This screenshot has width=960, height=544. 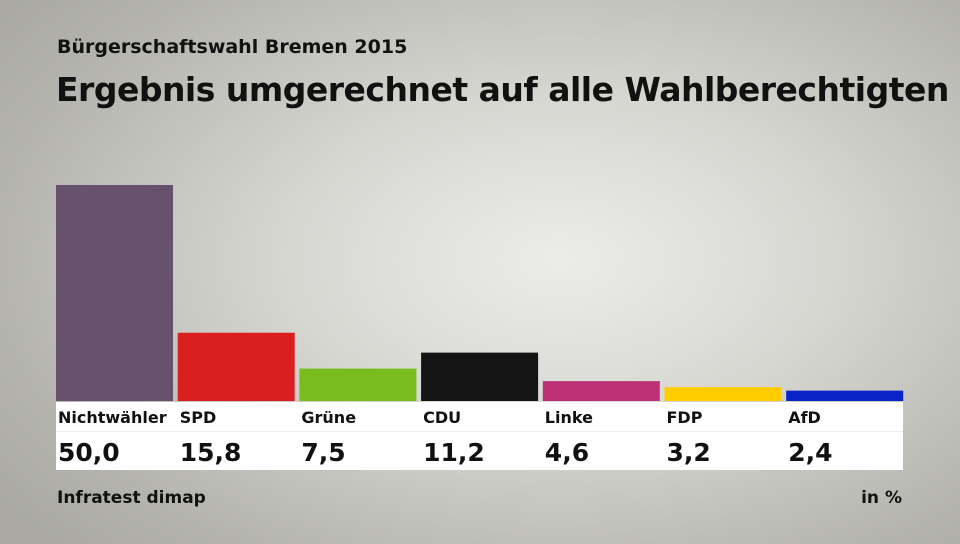 What do you see at coordinates (442, 417) in the screenshot?
I see `category-label: CDU` at bounding box center [442, 417].